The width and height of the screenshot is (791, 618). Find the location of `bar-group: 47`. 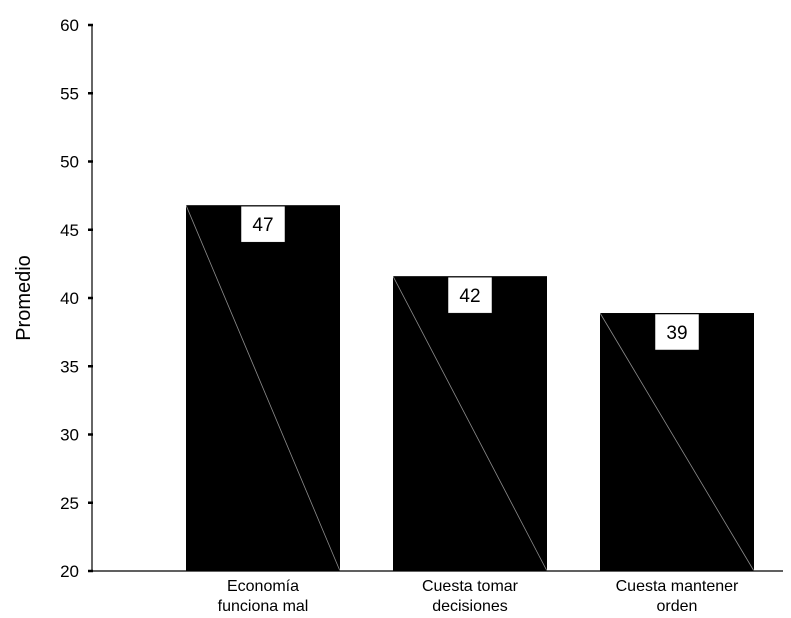

bar-group: 47 is located at coordinates (263, 388).